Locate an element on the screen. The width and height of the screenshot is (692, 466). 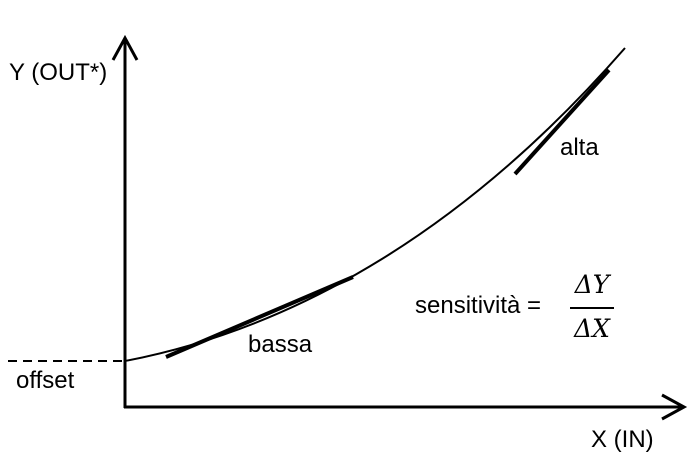
x-axis-label: X (IN) is located at coordinates (622, 439).